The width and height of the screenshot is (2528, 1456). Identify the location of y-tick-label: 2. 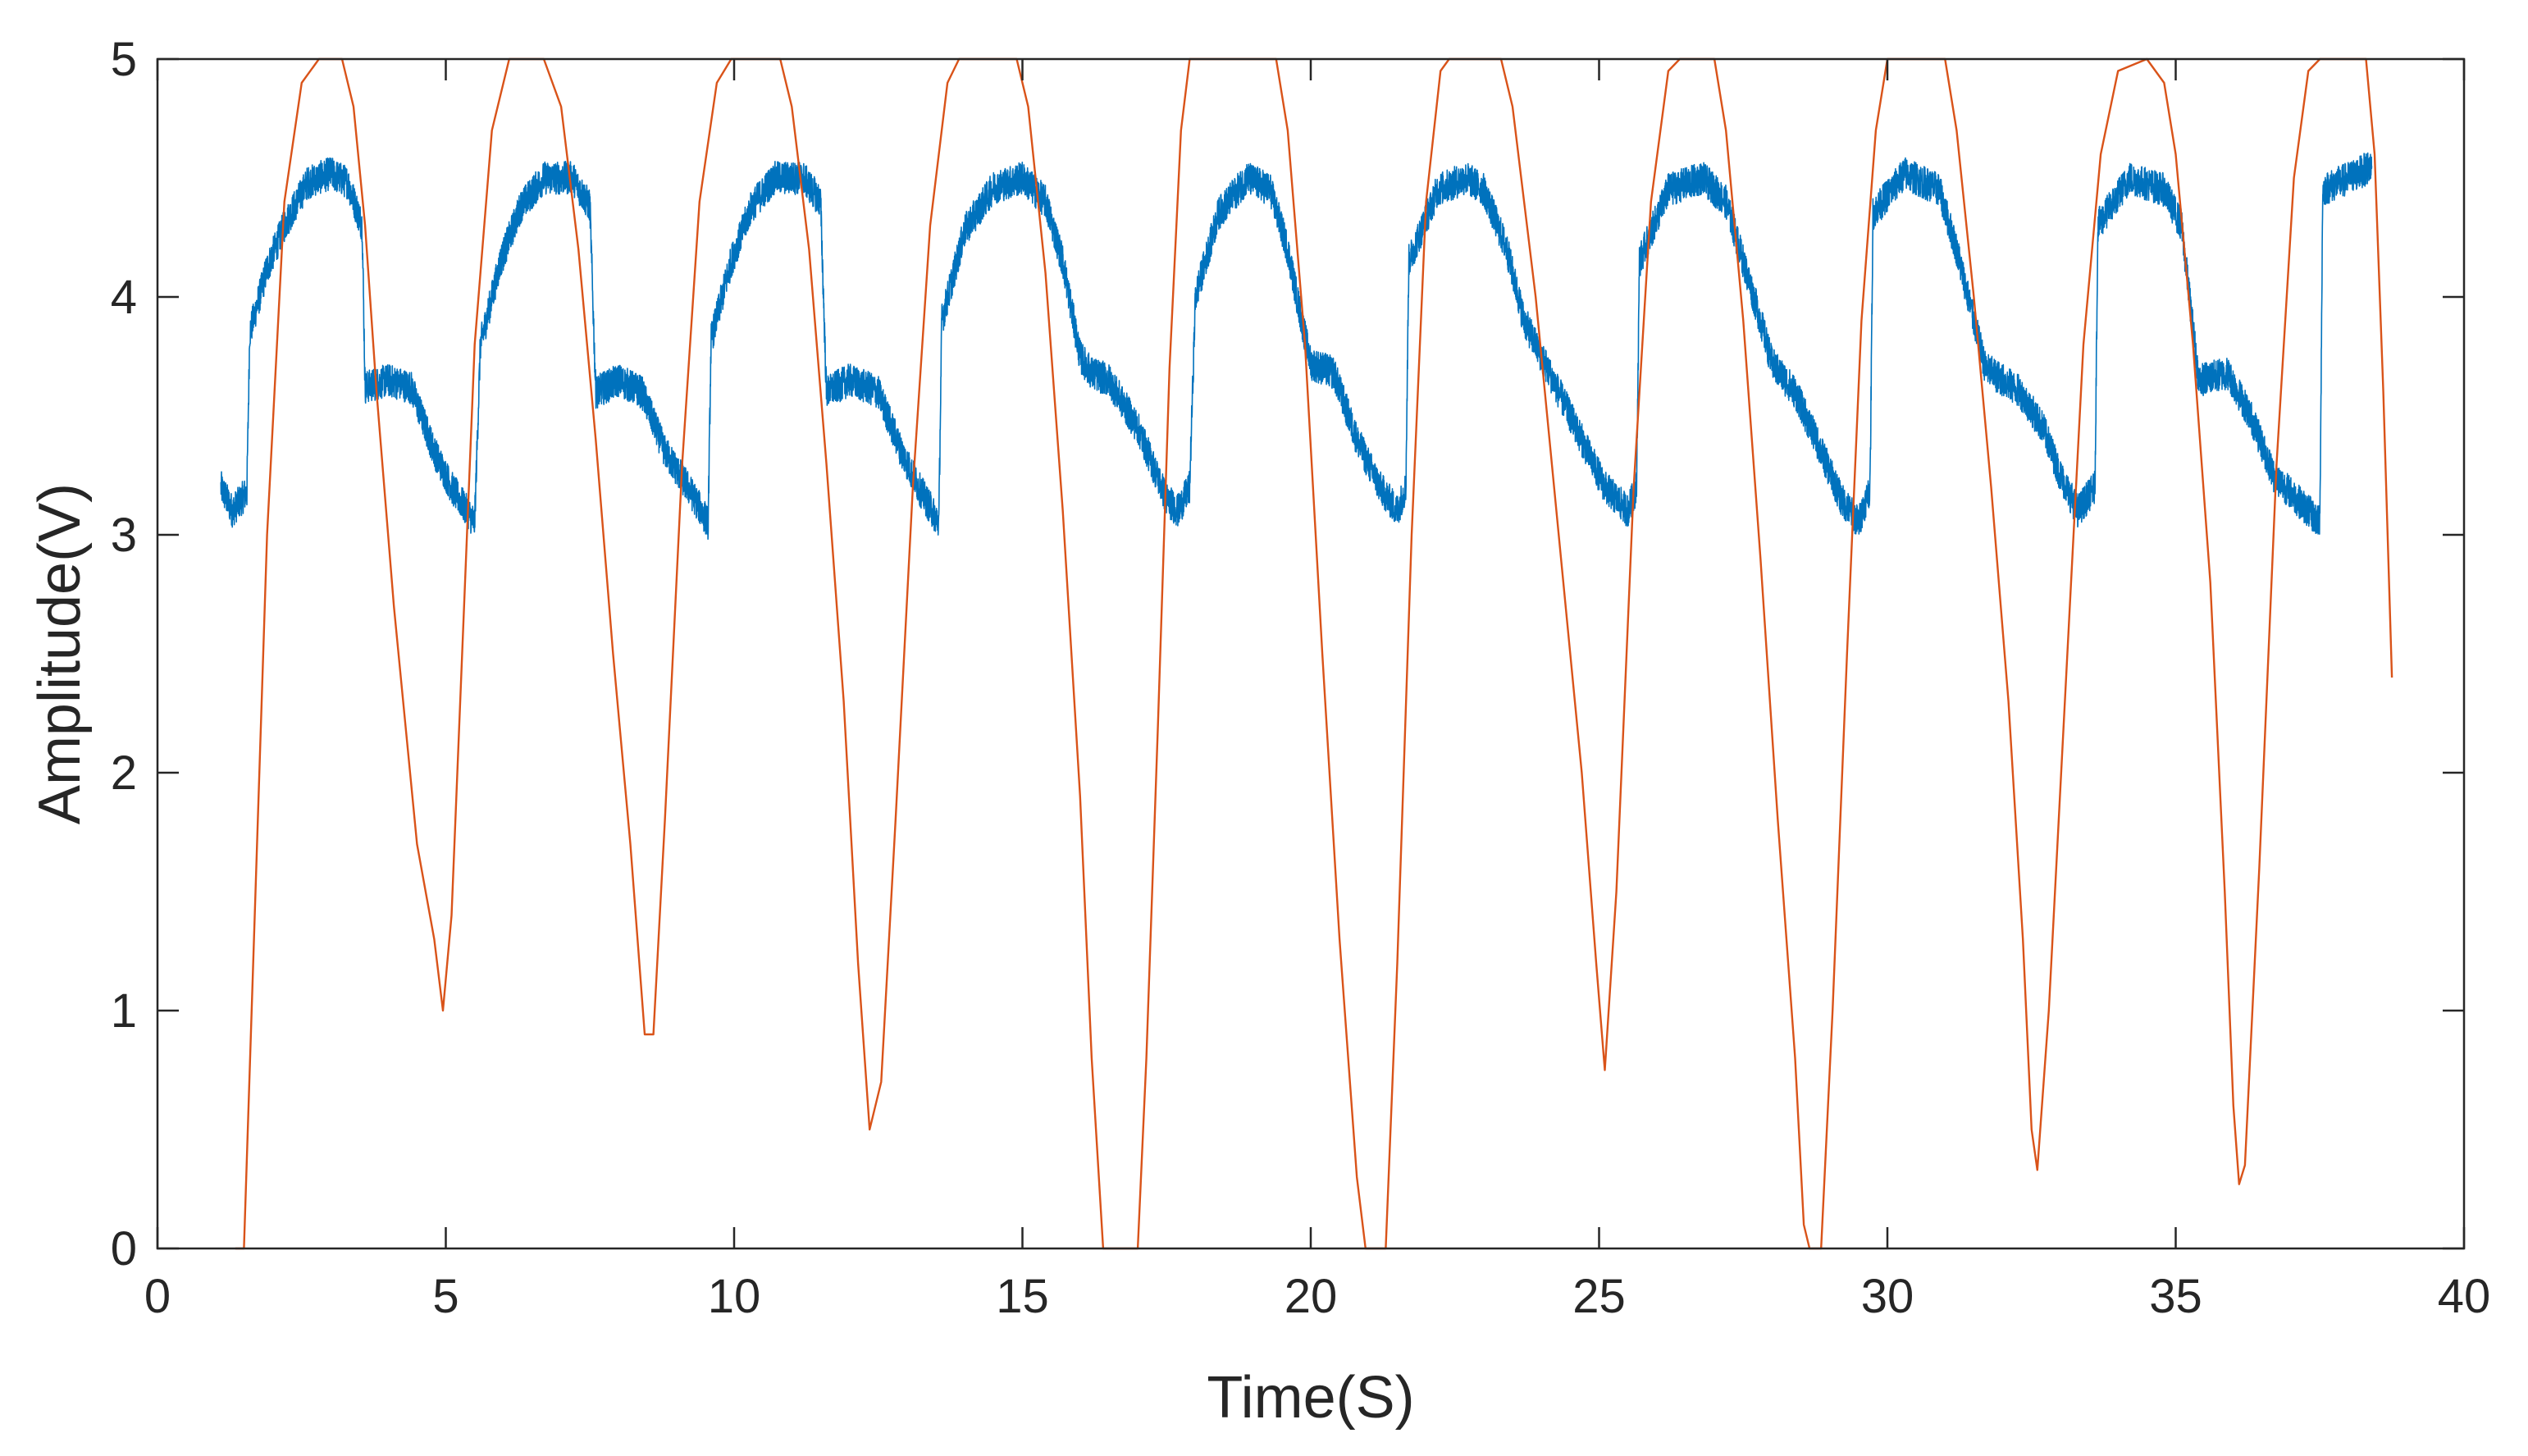
(124, 773).